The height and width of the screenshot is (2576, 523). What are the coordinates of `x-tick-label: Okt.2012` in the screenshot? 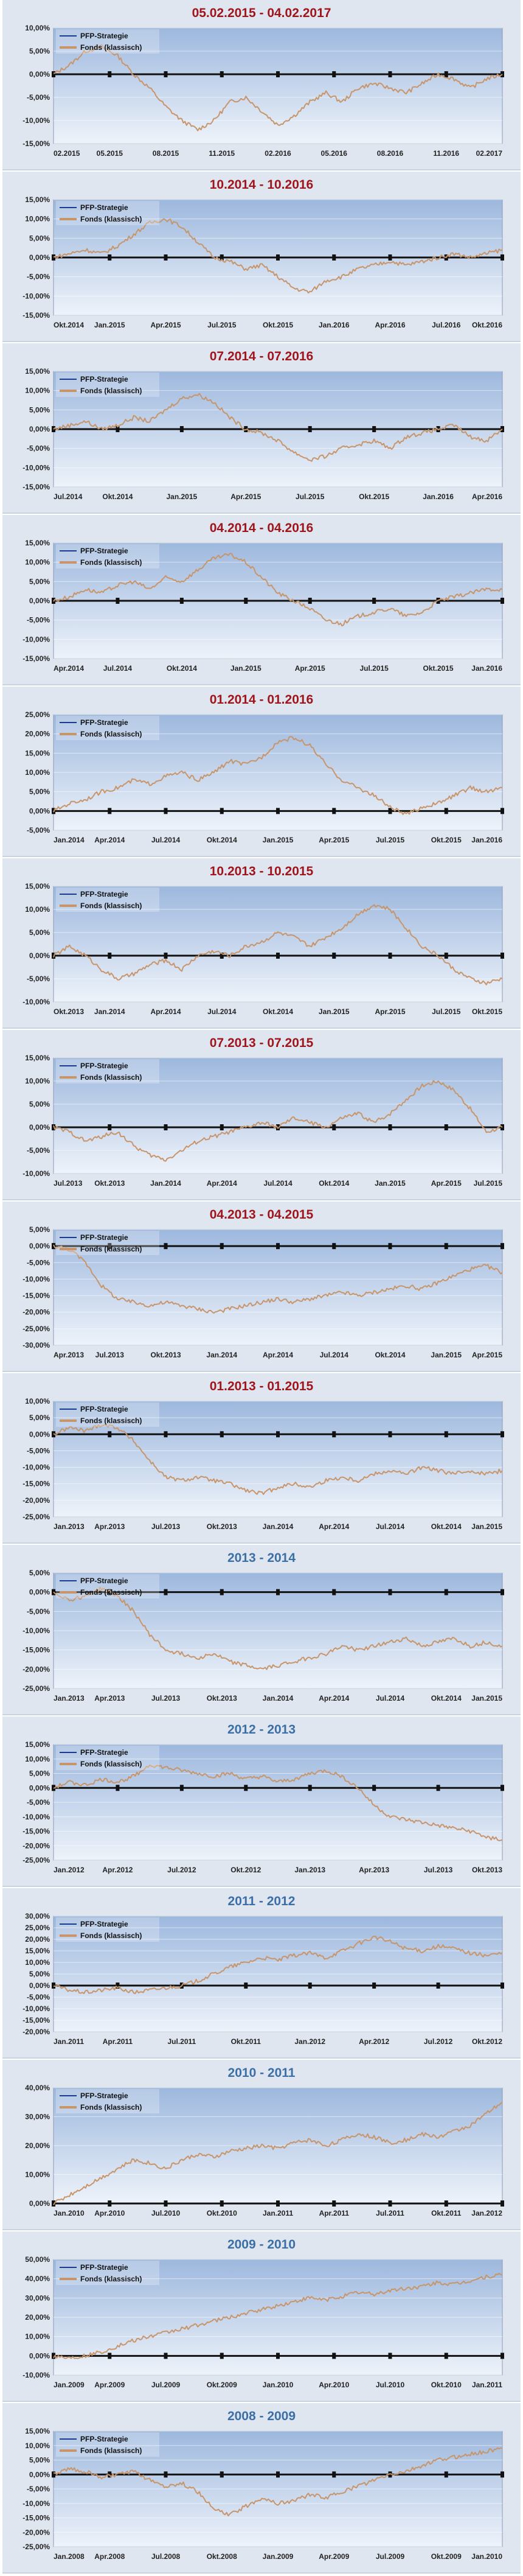 It's located at (487, 2041).